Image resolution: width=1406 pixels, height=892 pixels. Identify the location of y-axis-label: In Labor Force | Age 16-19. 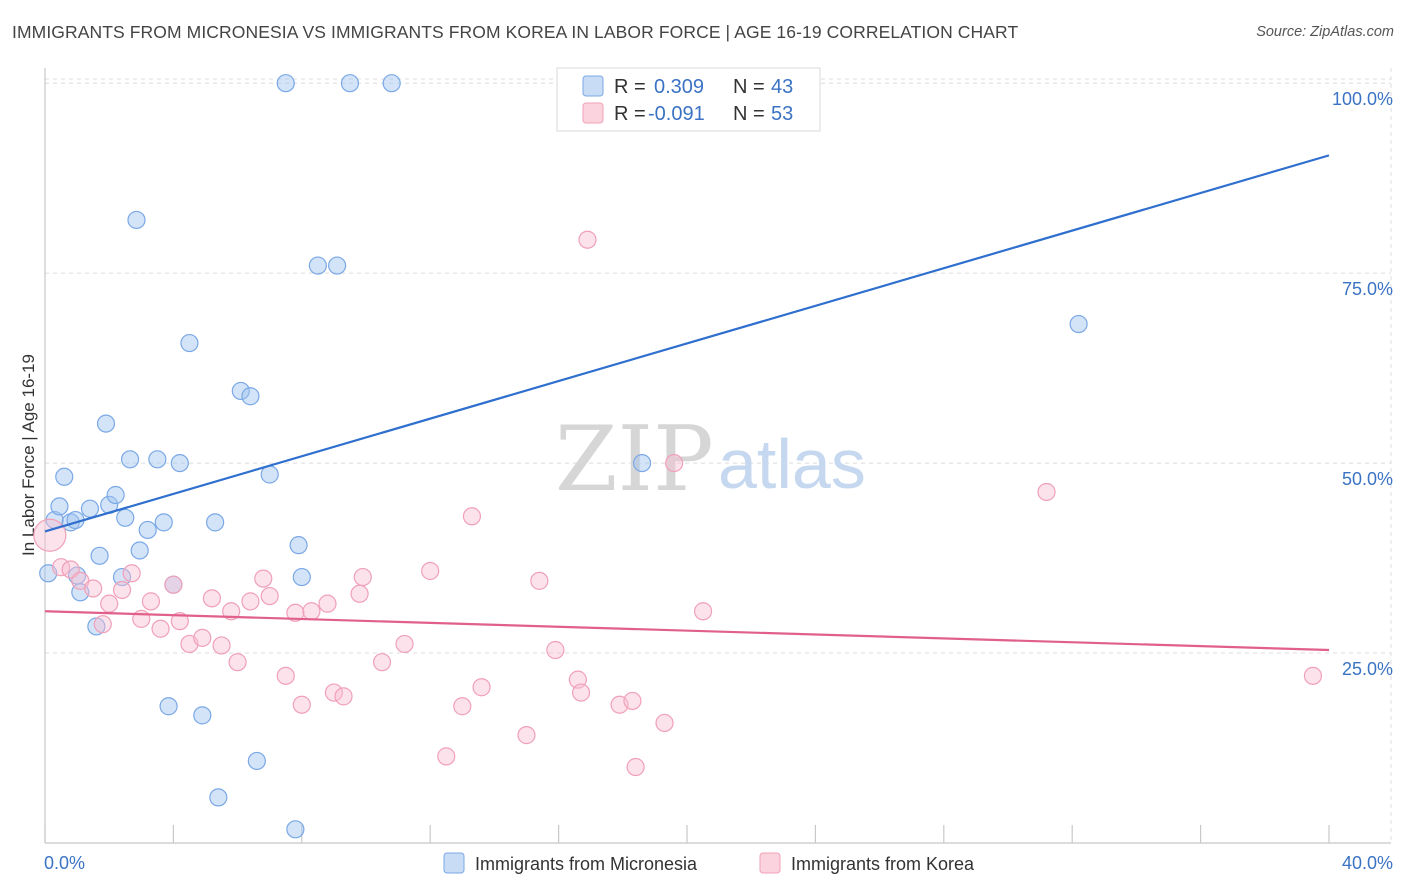
(28, 455).